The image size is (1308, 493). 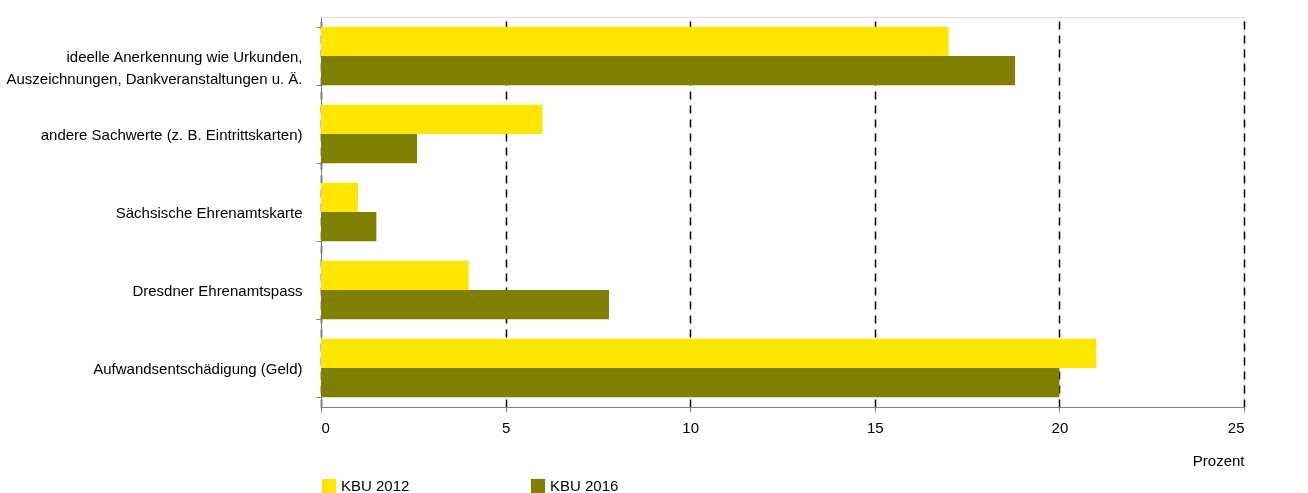 What do you see at coordinates (1219, 460) in the screenshot?
I see `x-axis-title: Prozent` at bounding box center [1219, 460].